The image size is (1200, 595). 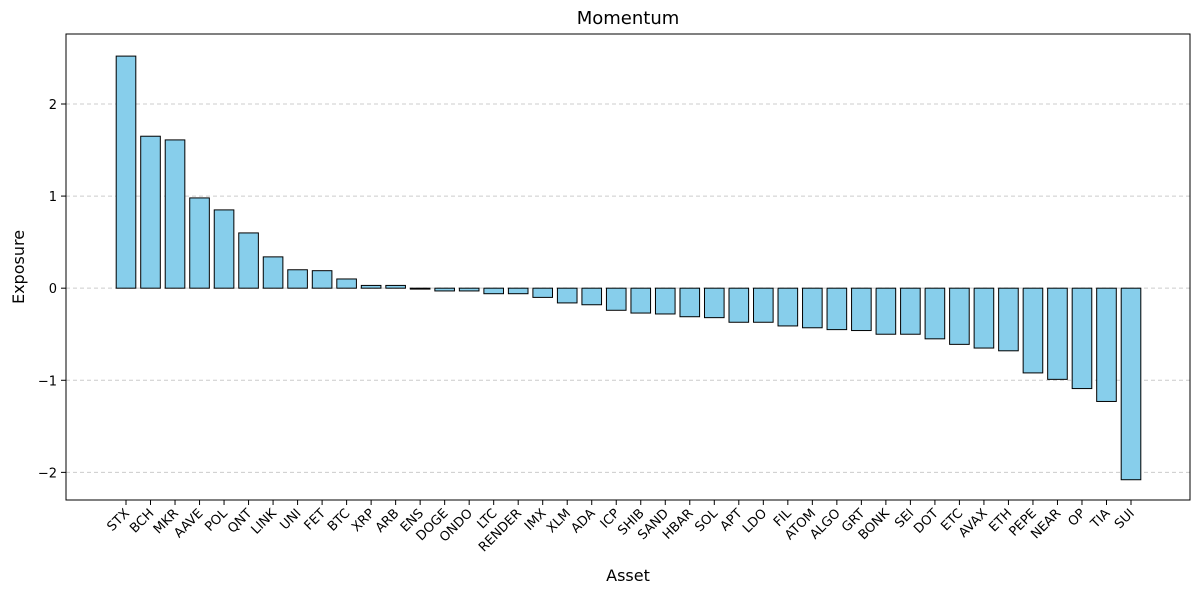 I want to click on bar-render, so click(x=518, y=291).